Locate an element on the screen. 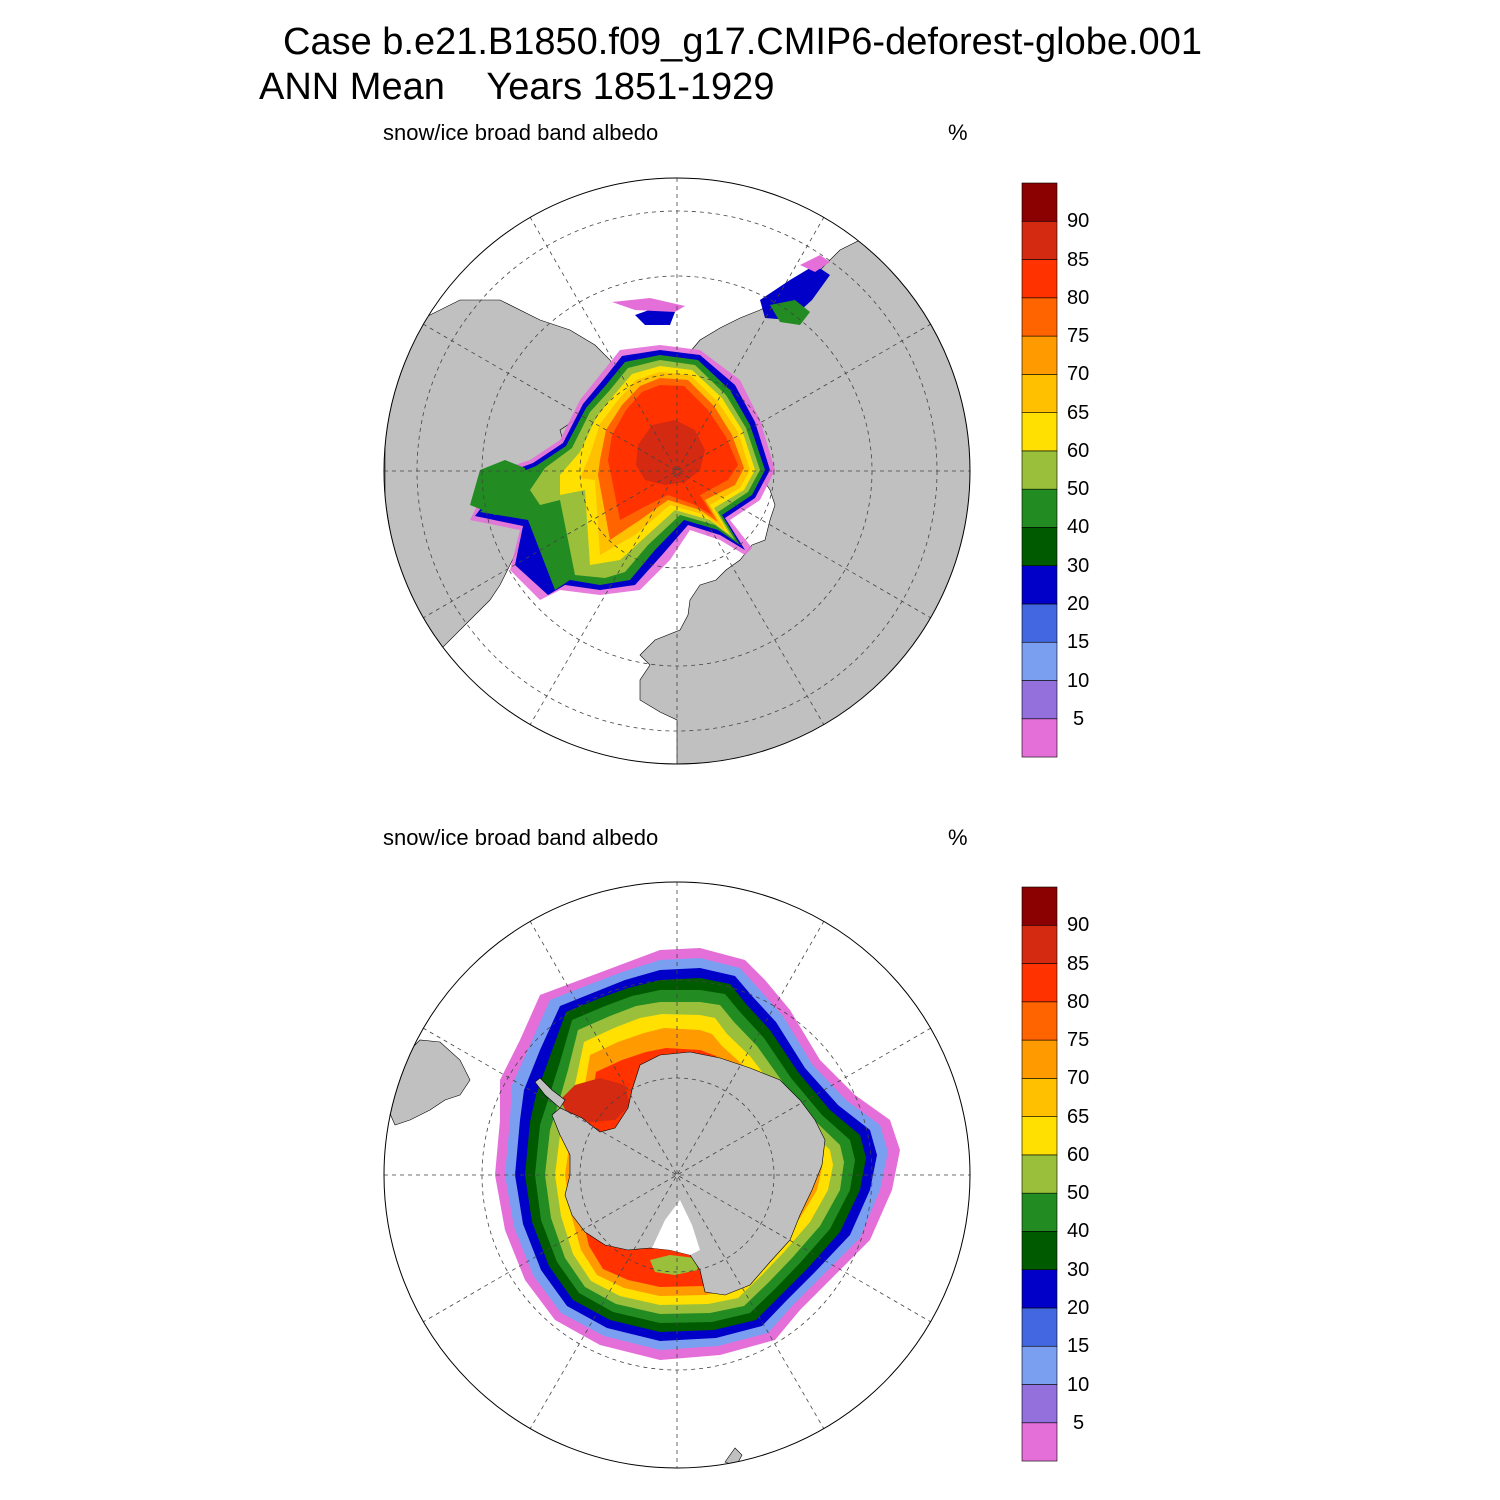  colorbar-north-tick-label: 60 is located at coordinates (1078, 450).